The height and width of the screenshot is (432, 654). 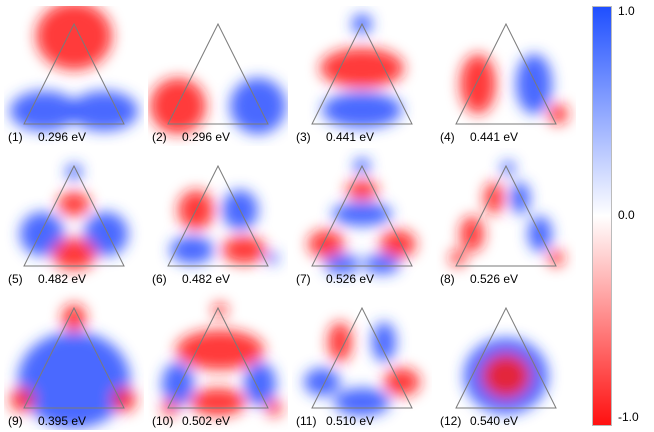 I want to click on colorbar, so click(x=602, y=216).